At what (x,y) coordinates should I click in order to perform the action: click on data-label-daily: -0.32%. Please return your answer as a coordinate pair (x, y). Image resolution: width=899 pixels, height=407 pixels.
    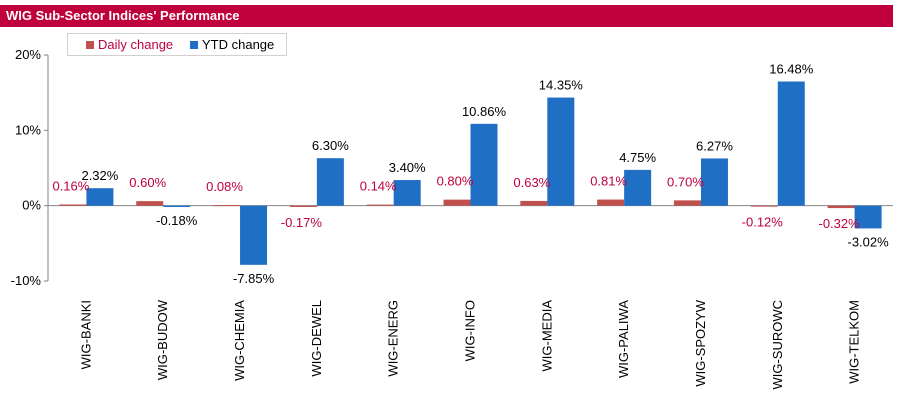
    Looking at the image, I should click on (839, 223).